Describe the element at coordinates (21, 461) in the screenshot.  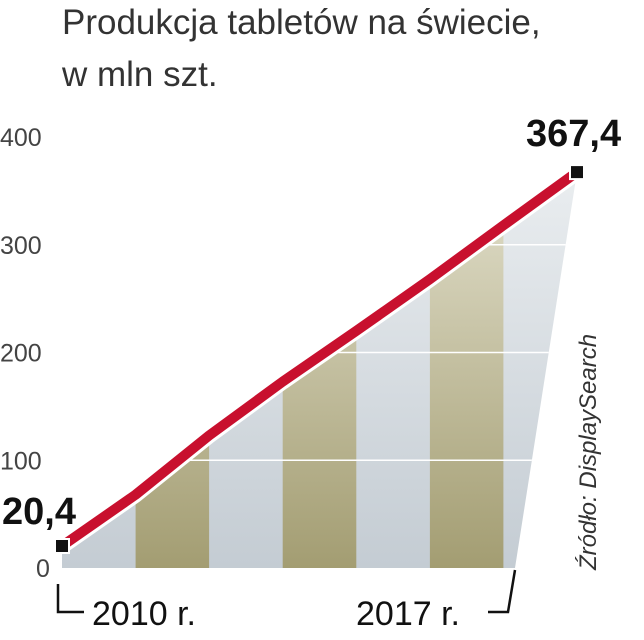
I see `y-tick-100: 100` at that location.